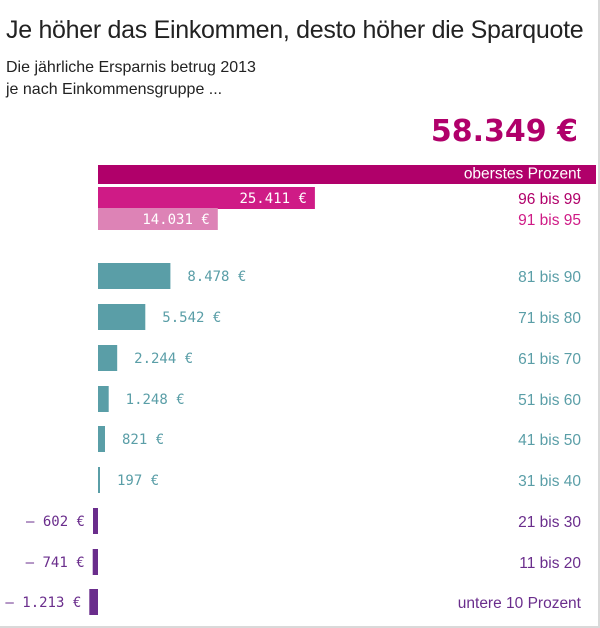 This screenshot has height=628, width=600. I want to click on subtitle-line-1: Die jährliche Ersparnis betrug 2013, so click(131, 67).